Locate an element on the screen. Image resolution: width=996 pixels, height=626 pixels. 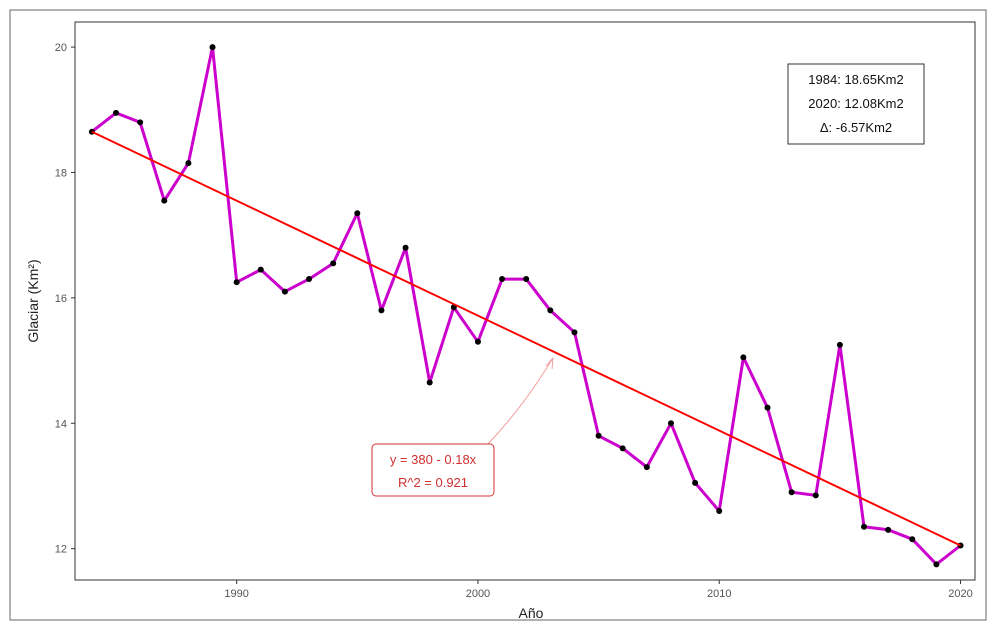
equation-text: y = 380 - 0.18x is located at coordinates (433, 459).